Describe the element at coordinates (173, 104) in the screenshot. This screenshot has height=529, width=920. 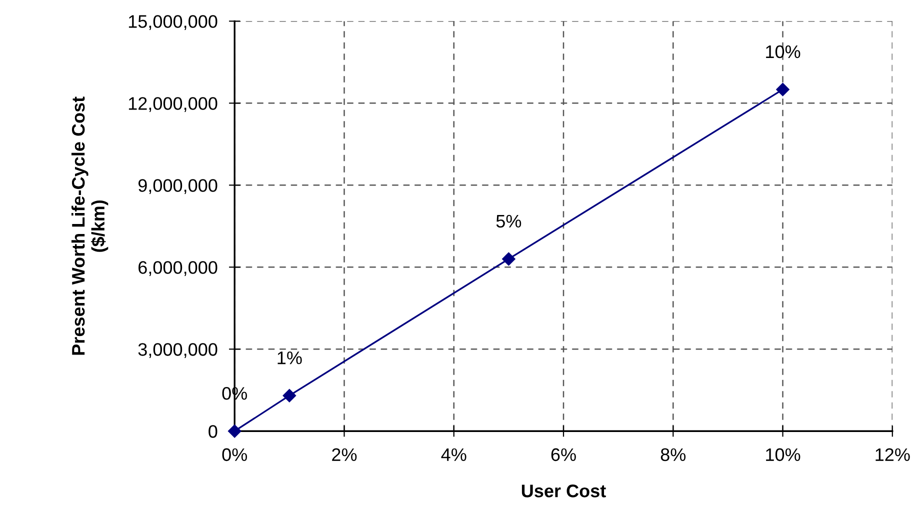
I see `y-tick-label: 12,000,000` at that location.